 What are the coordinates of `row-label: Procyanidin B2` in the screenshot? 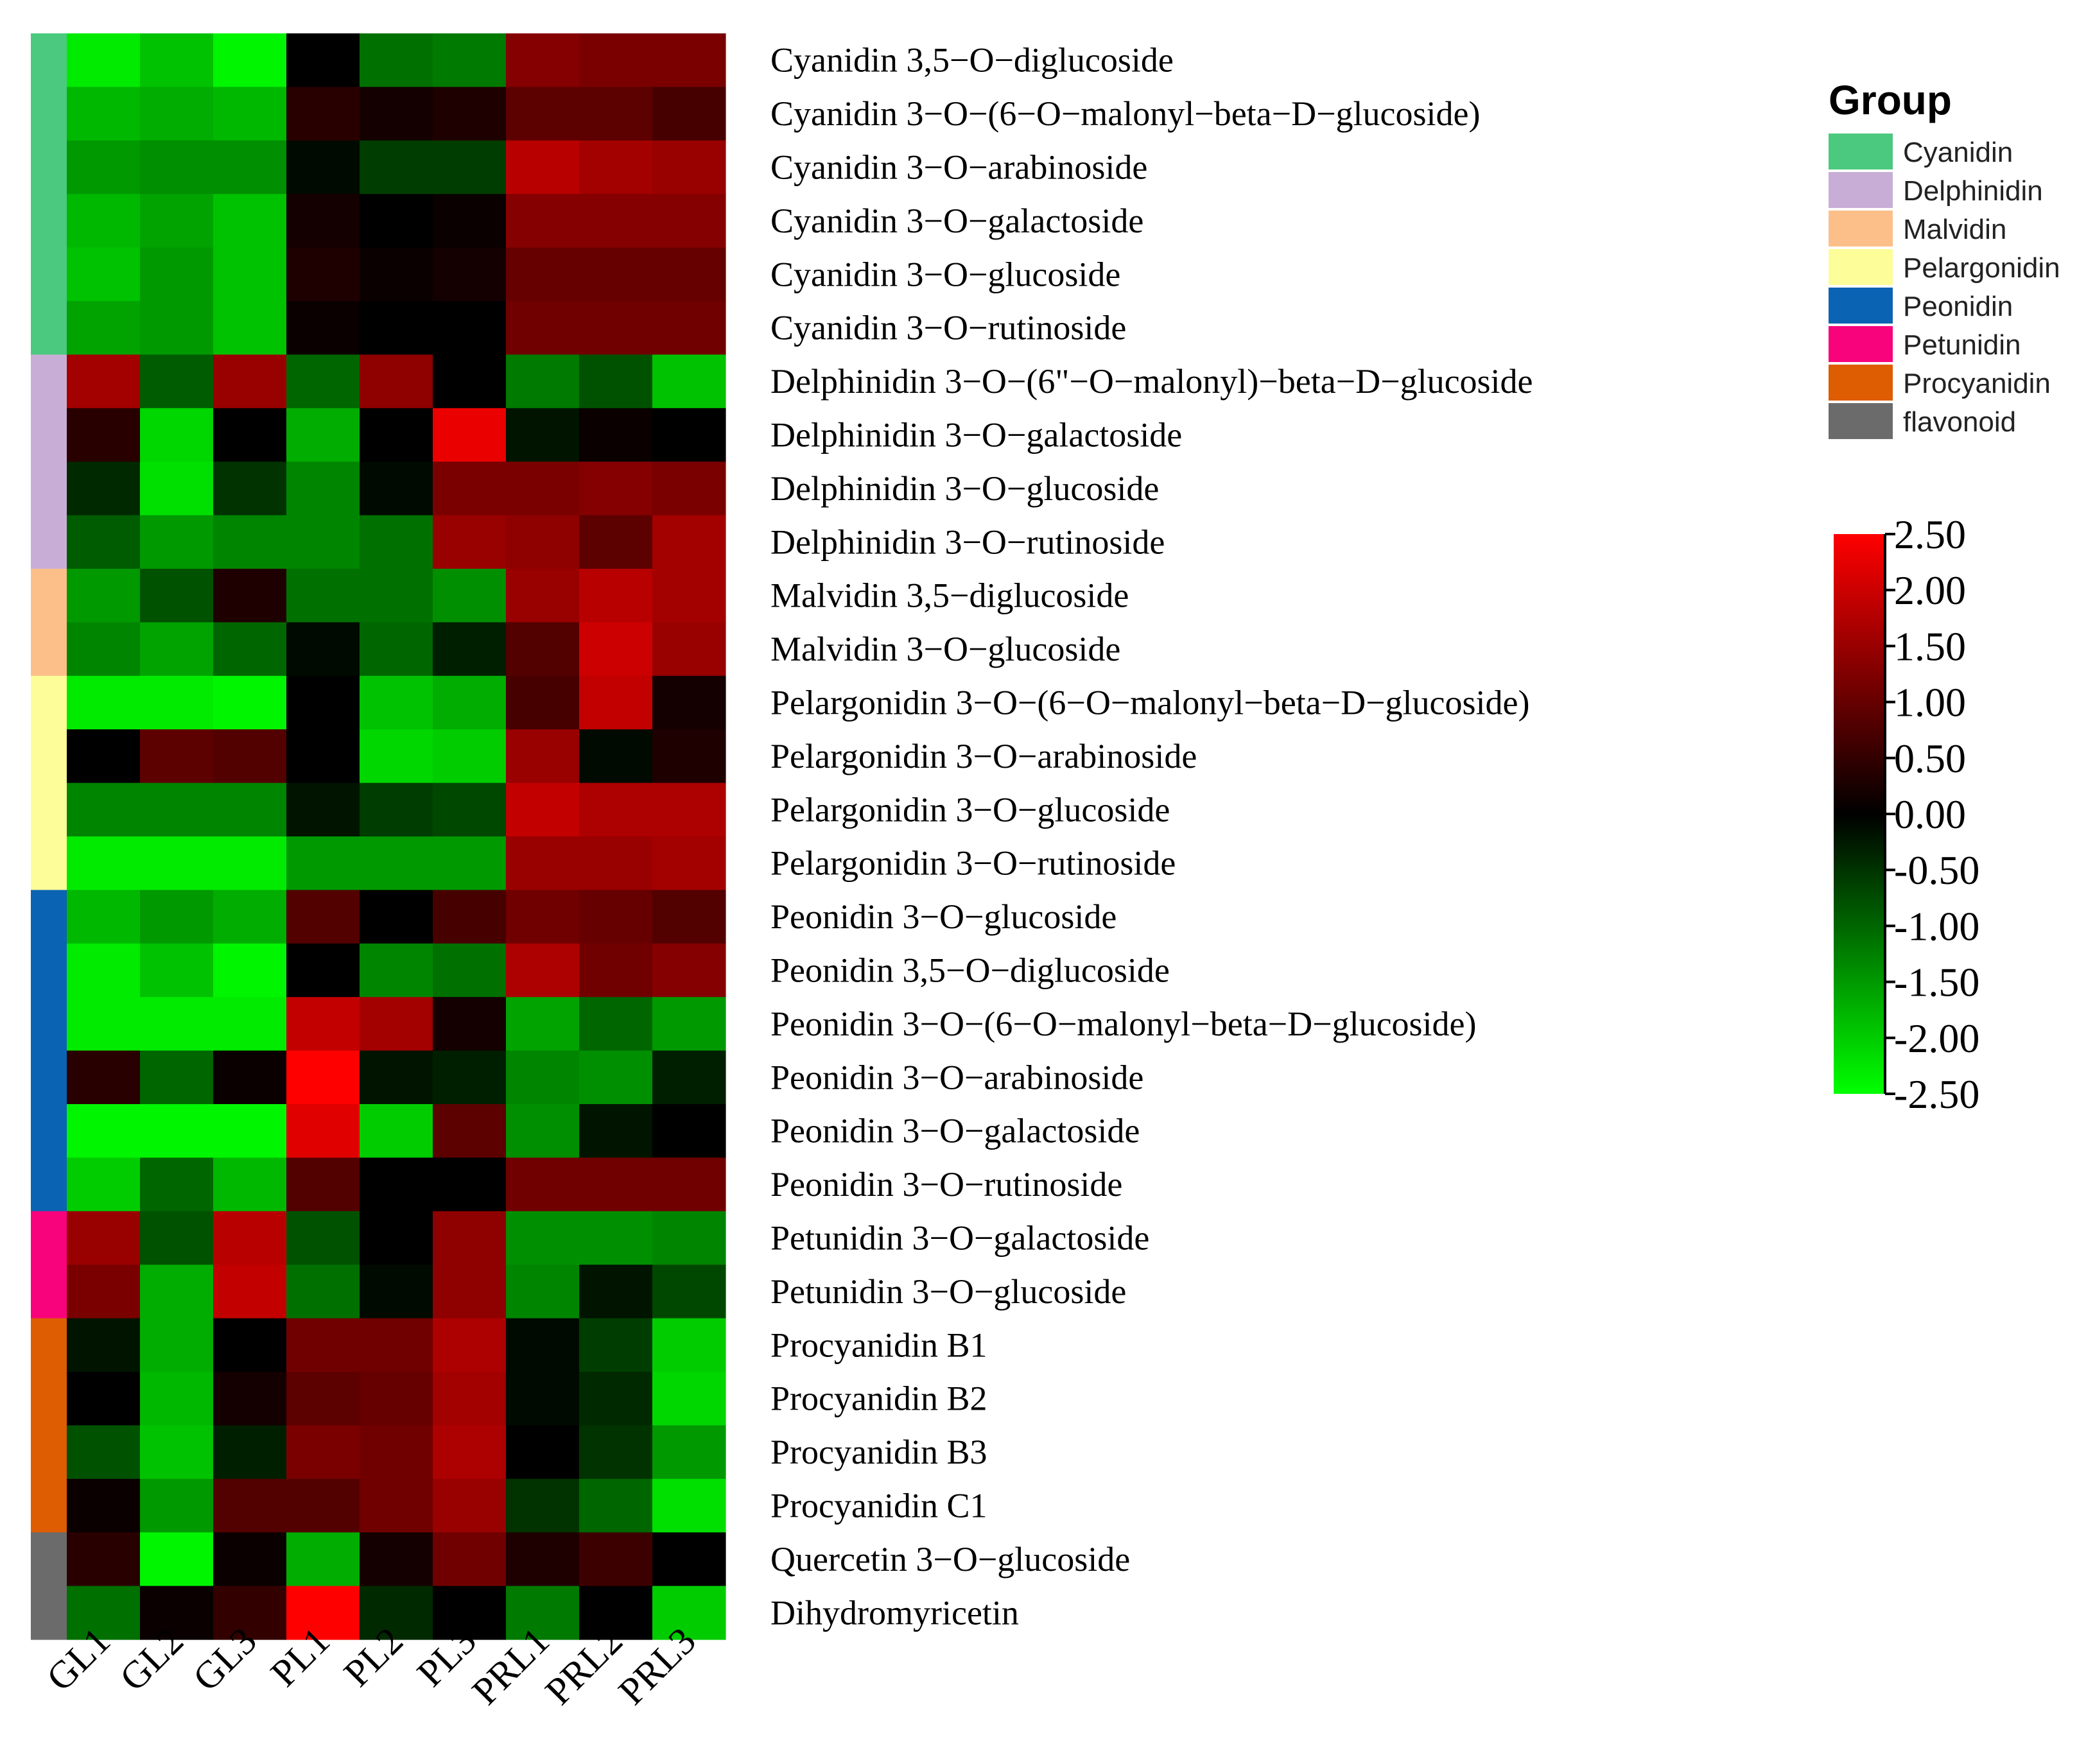 It's located at (879, 1398).